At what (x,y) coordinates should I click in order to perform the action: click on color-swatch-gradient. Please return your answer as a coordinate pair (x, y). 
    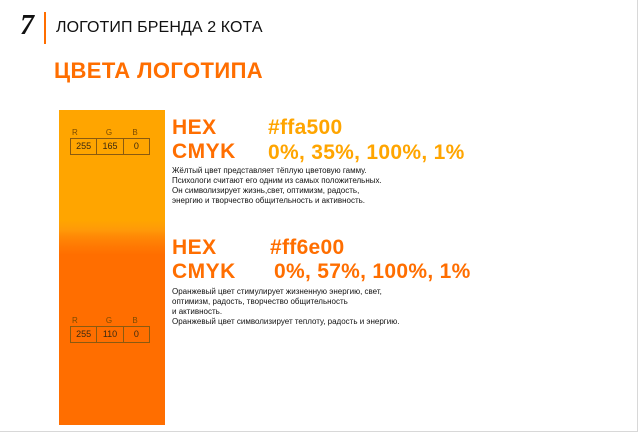
    Looking at the image, I should click on (112, 267).